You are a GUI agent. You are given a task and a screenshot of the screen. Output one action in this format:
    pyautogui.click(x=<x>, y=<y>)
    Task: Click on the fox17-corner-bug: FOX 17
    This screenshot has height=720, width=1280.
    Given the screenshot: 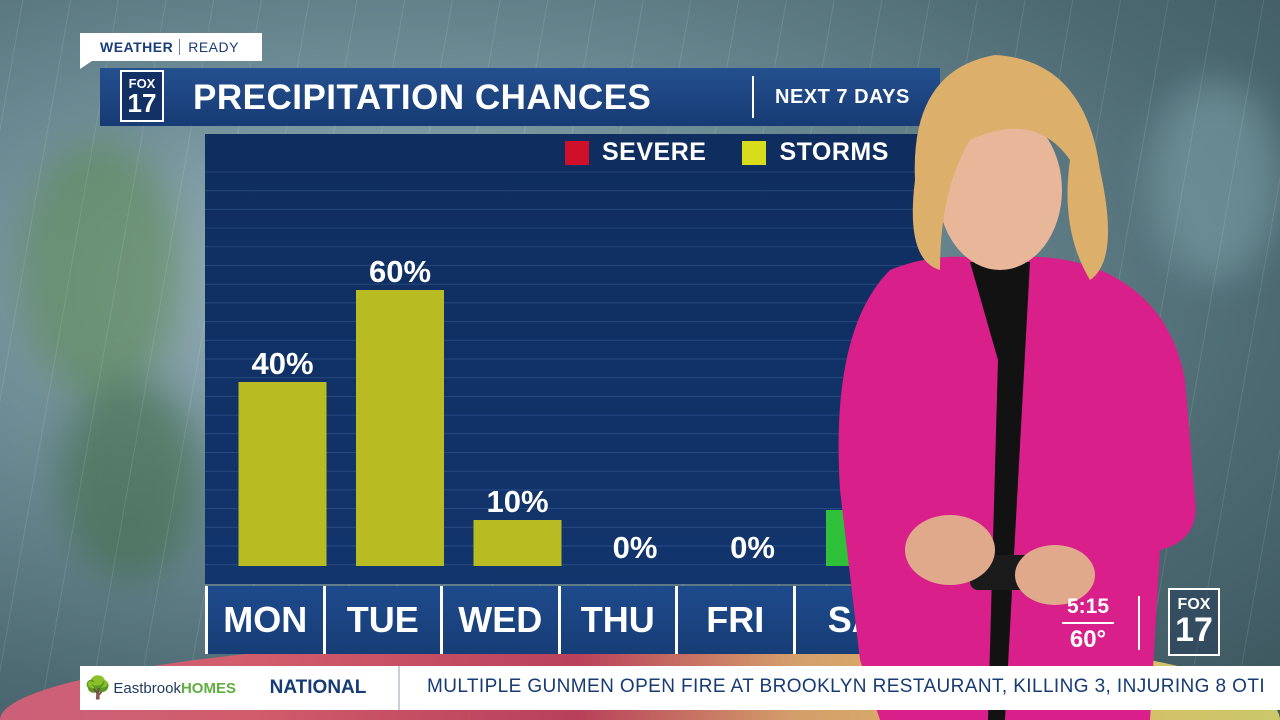 What is the action you would take?
    pyautogui.click(x=1194, y=622)
    